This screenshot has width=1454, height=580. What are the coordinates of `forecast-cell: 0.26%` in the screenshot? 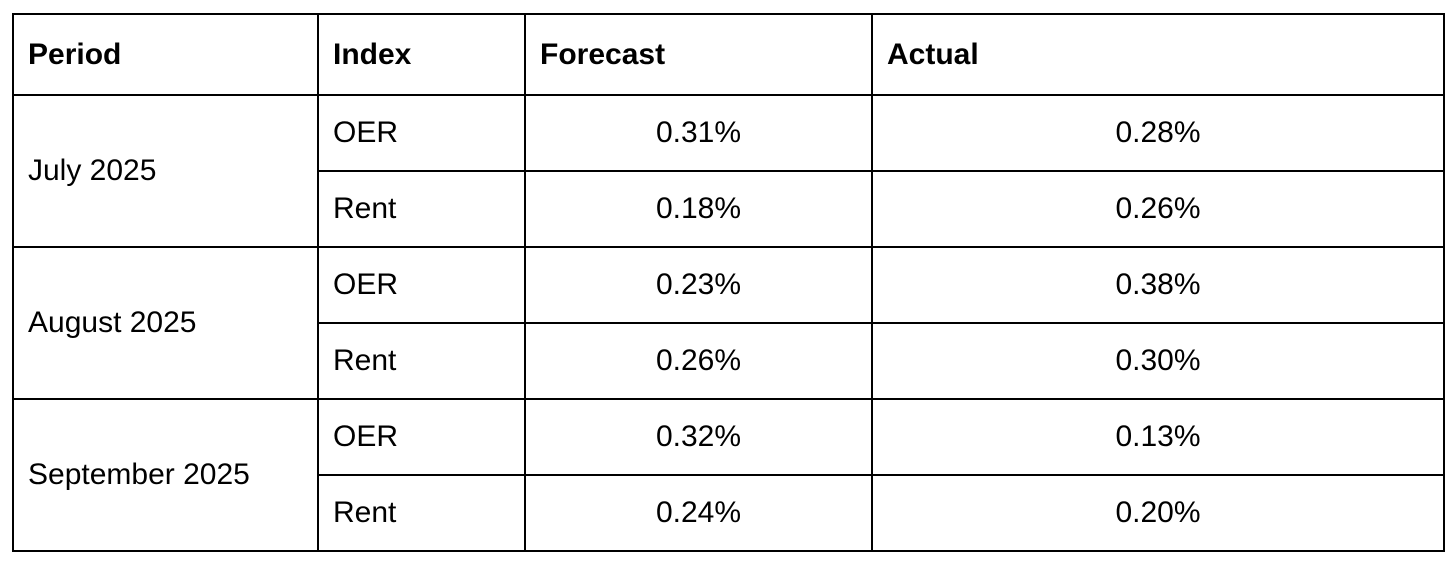 It's located at (698, 361).